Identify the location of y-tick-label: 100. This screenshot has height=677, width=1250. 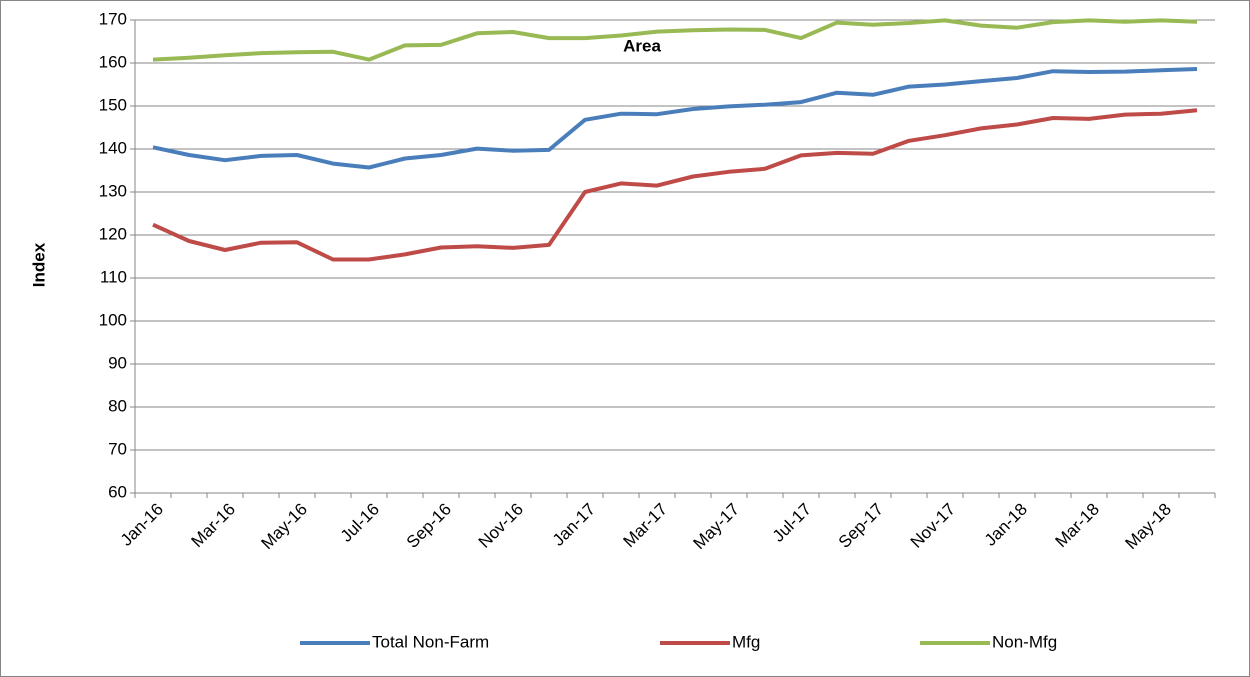
(113, 319).